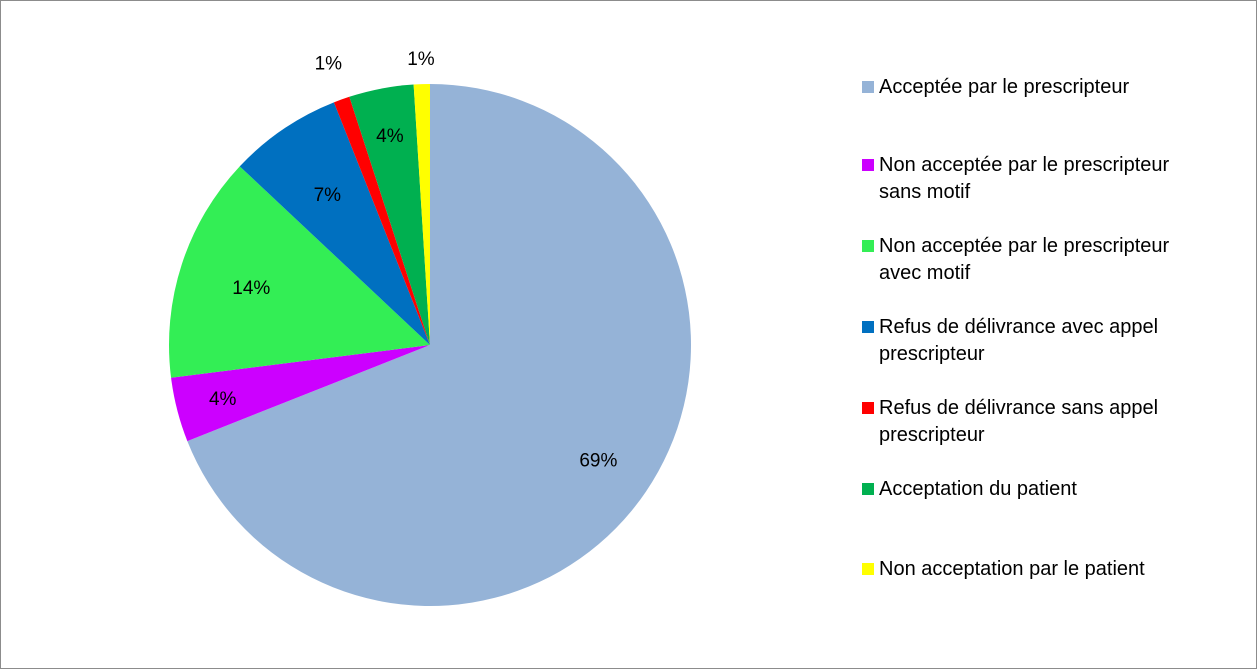  Describe the element at coordinates (978, 489) in the screenshot. I see `legend-label: Acceptation du patient` at that location.